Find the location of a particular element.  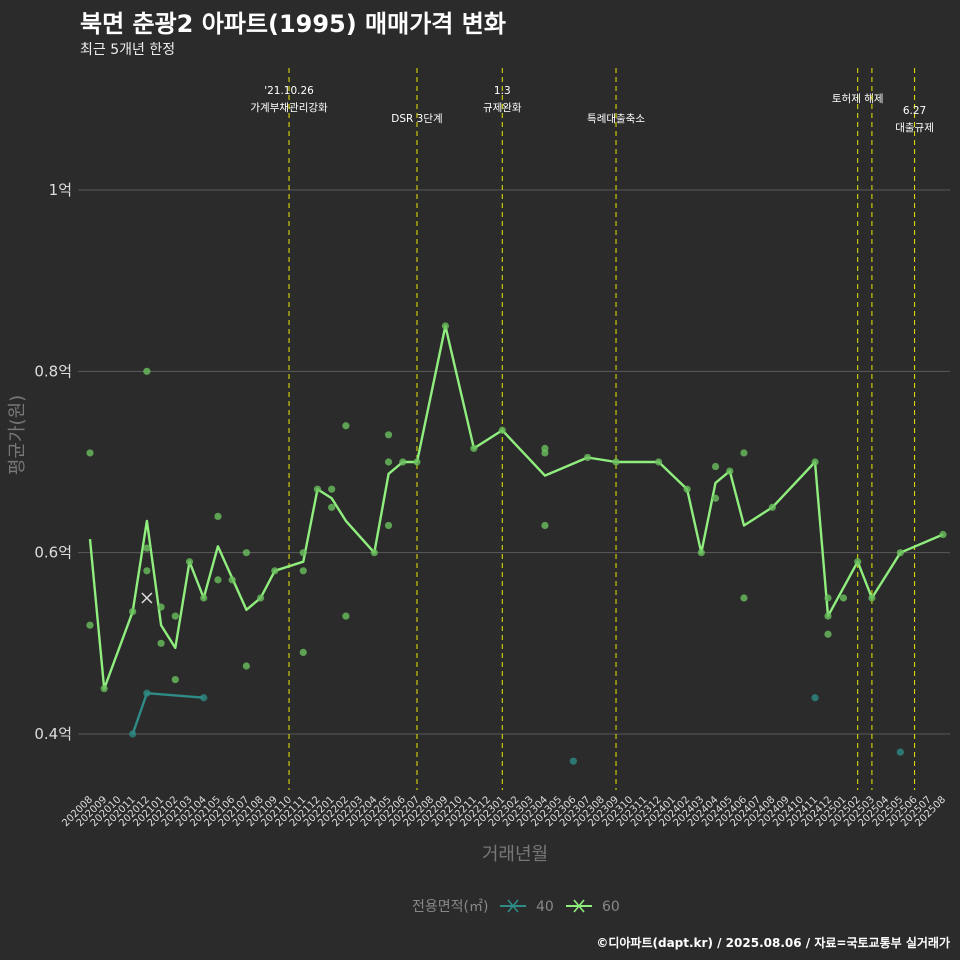

y-tick-label: 0.8억 is located at coordinates (53, 371).